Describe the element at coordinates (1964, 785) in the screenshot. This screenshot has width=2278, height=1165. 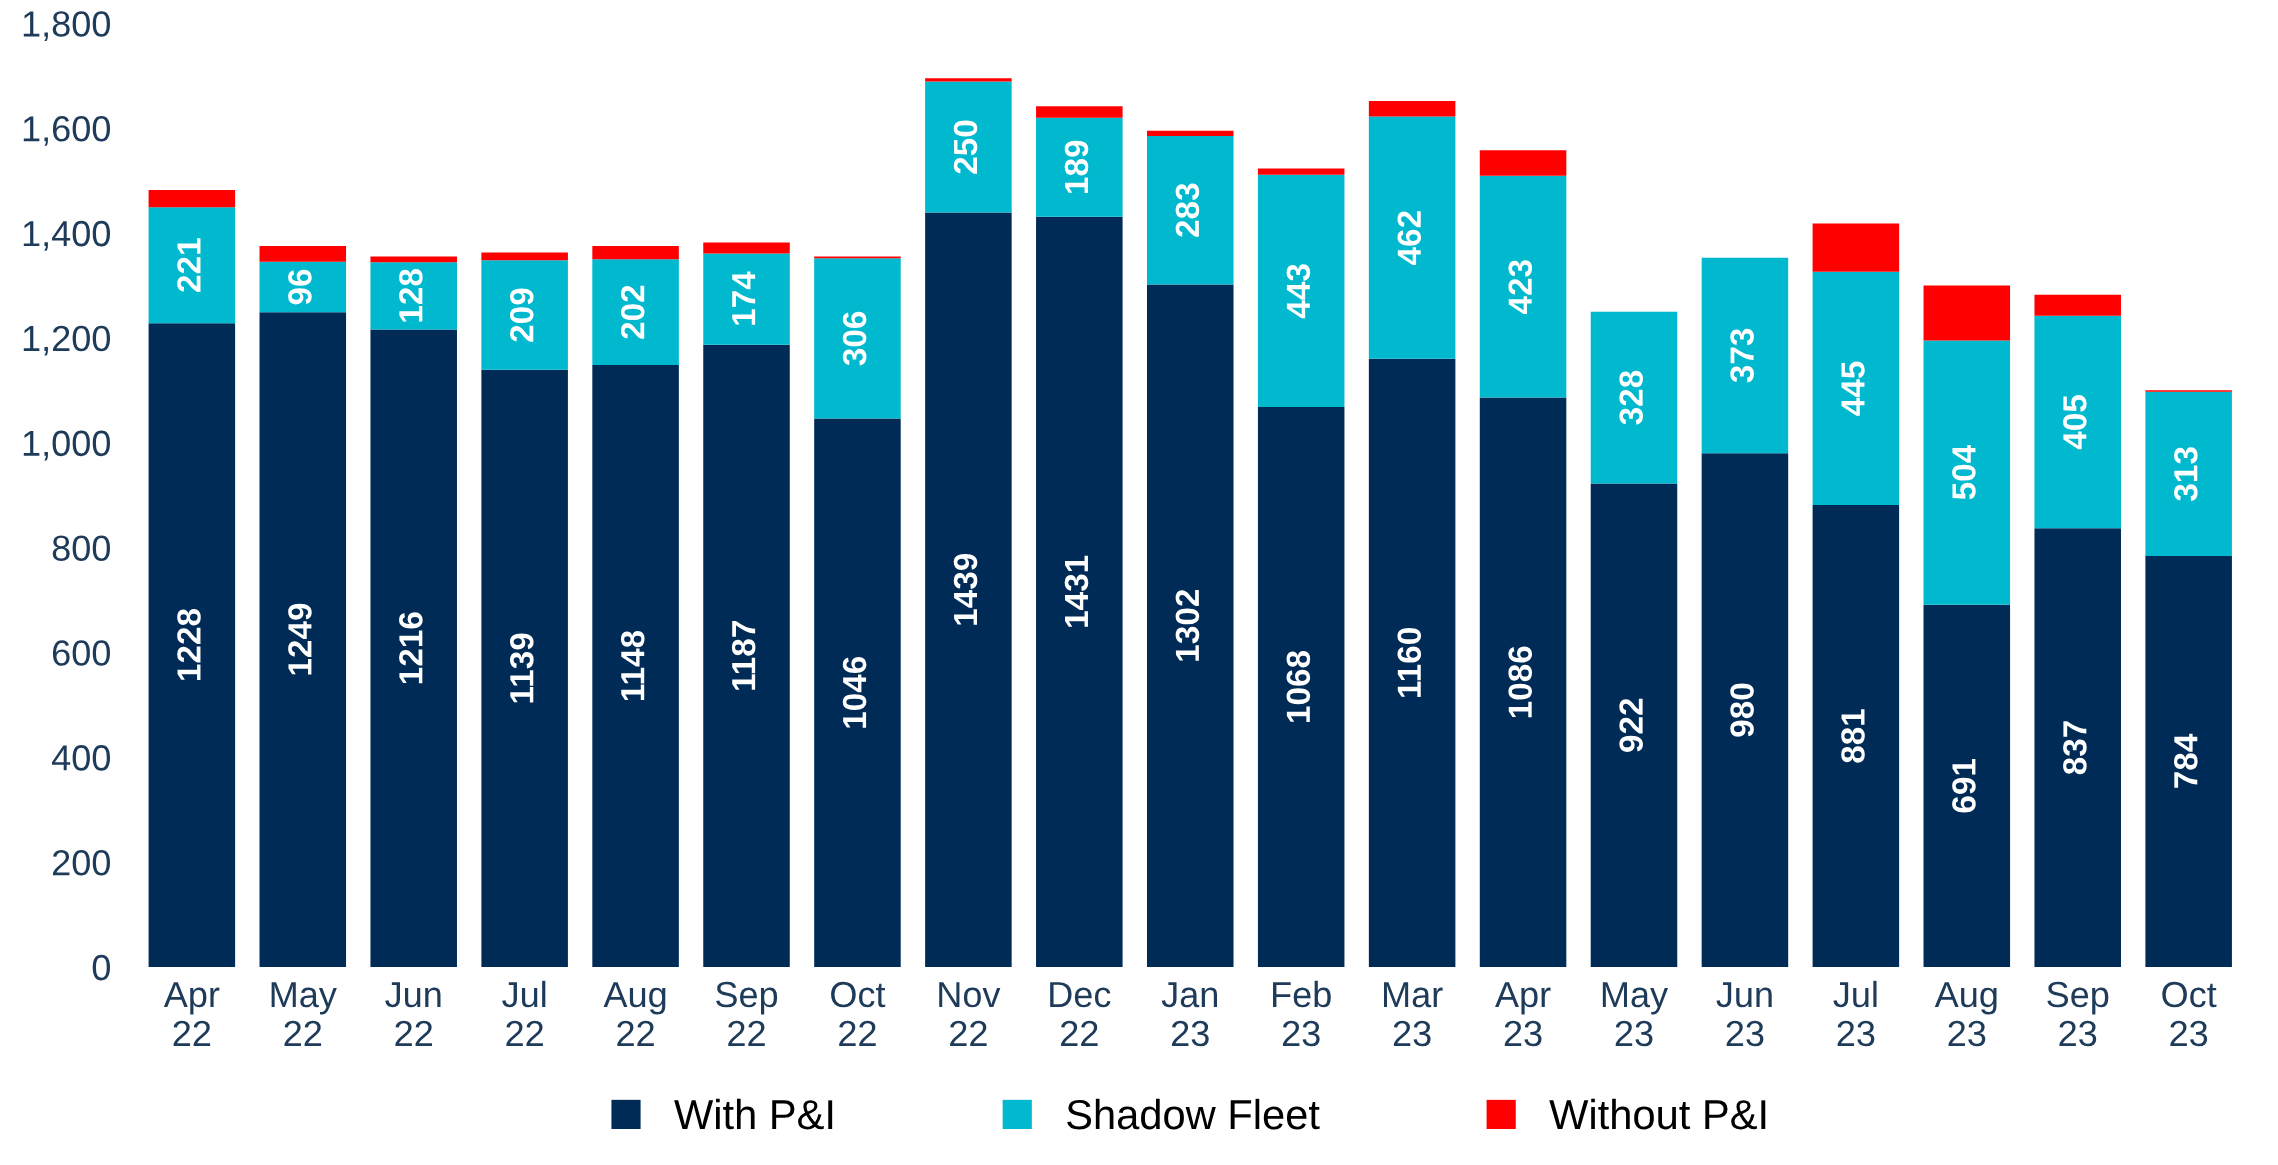
I see `data-label: 691` at that location.